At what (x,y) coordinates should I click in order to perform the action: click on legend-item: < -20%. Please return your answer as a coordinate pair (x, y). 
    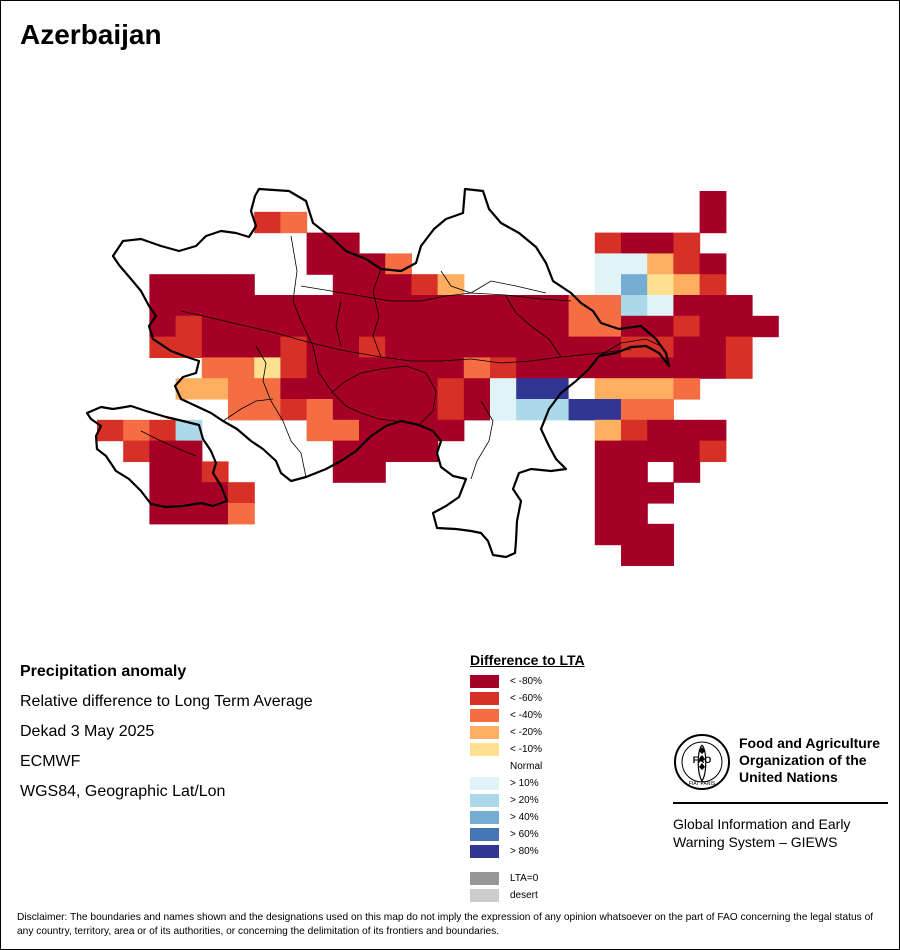
    Looking at the image, I should click on (527, 732).